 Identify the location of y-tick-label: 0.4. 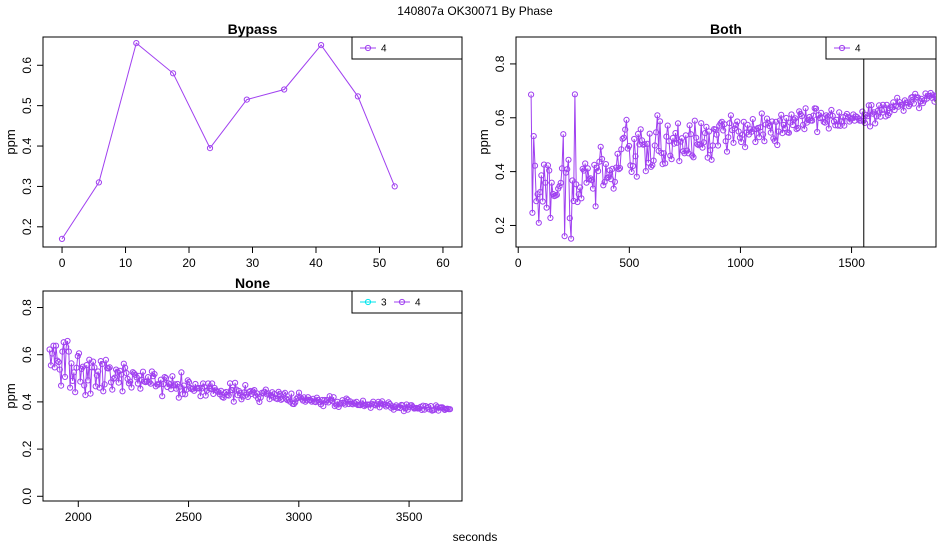
(27, 401).